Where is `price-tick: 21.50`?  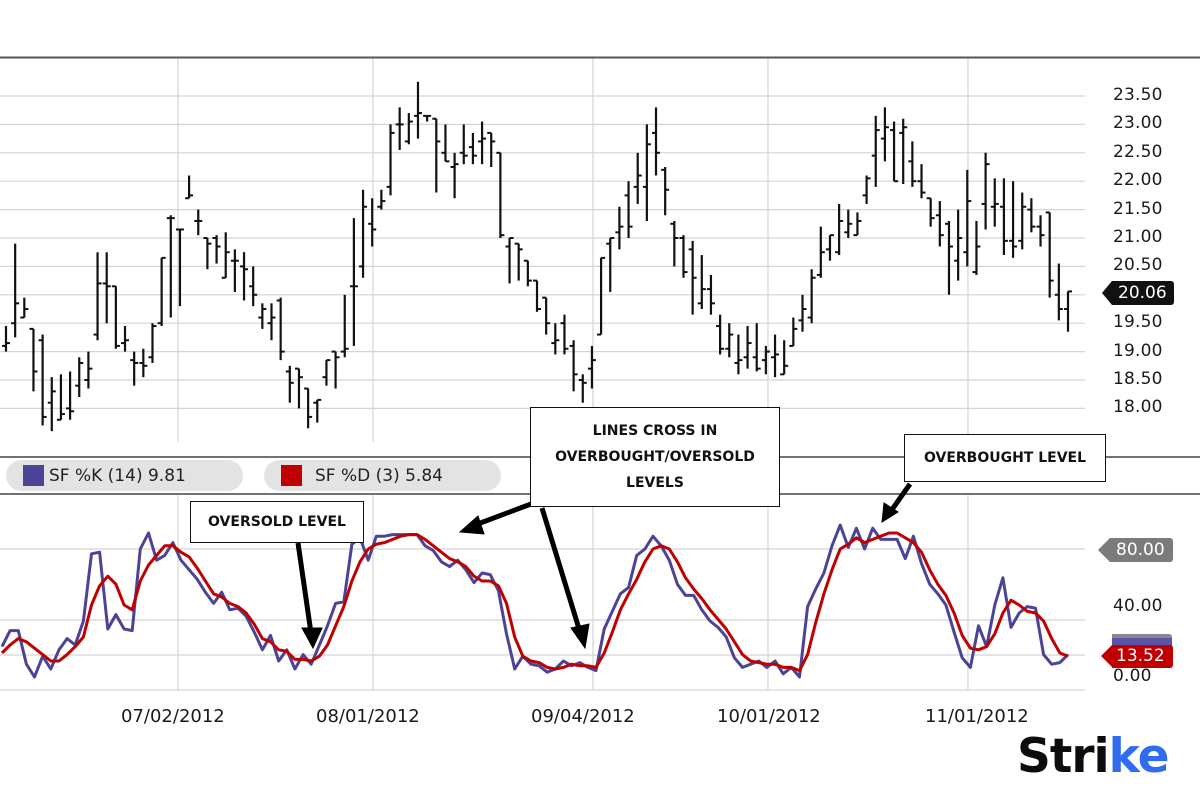
price-tick: 21.50 is located at coordinates (1138, 208).